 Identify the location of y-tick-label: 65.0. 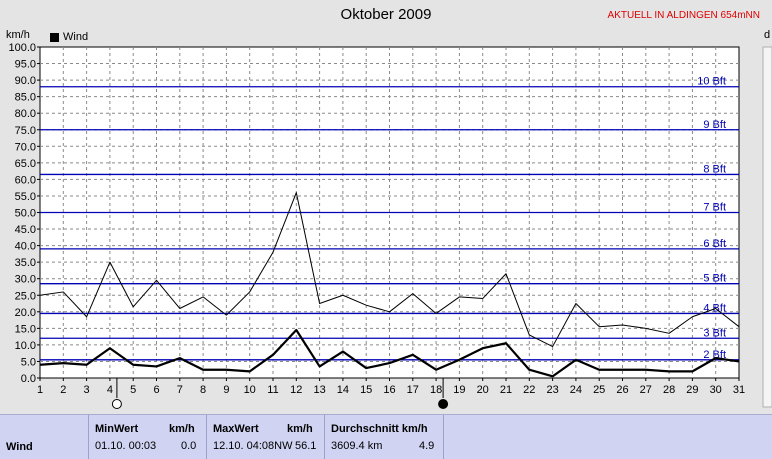
(25, 164).